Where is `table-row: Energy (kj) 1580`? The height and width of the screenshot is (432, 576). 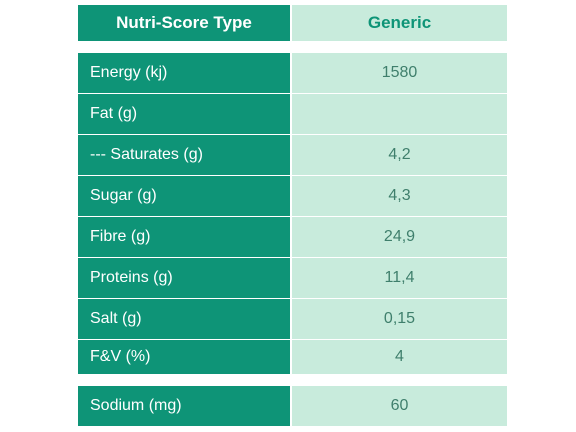 table-row: Energy (kj) 1580 is located at coordinates (292, 73).